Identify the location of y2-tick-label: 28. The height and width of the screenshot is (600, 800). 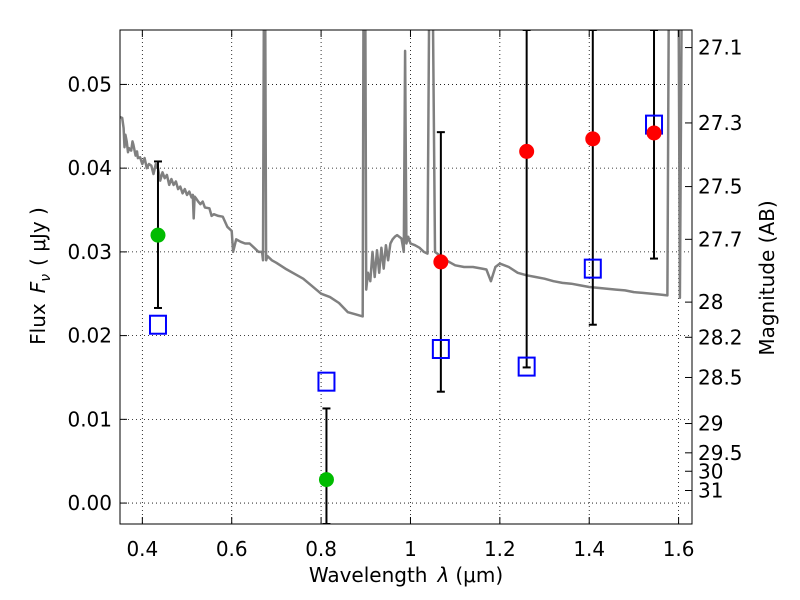
(710, 302).